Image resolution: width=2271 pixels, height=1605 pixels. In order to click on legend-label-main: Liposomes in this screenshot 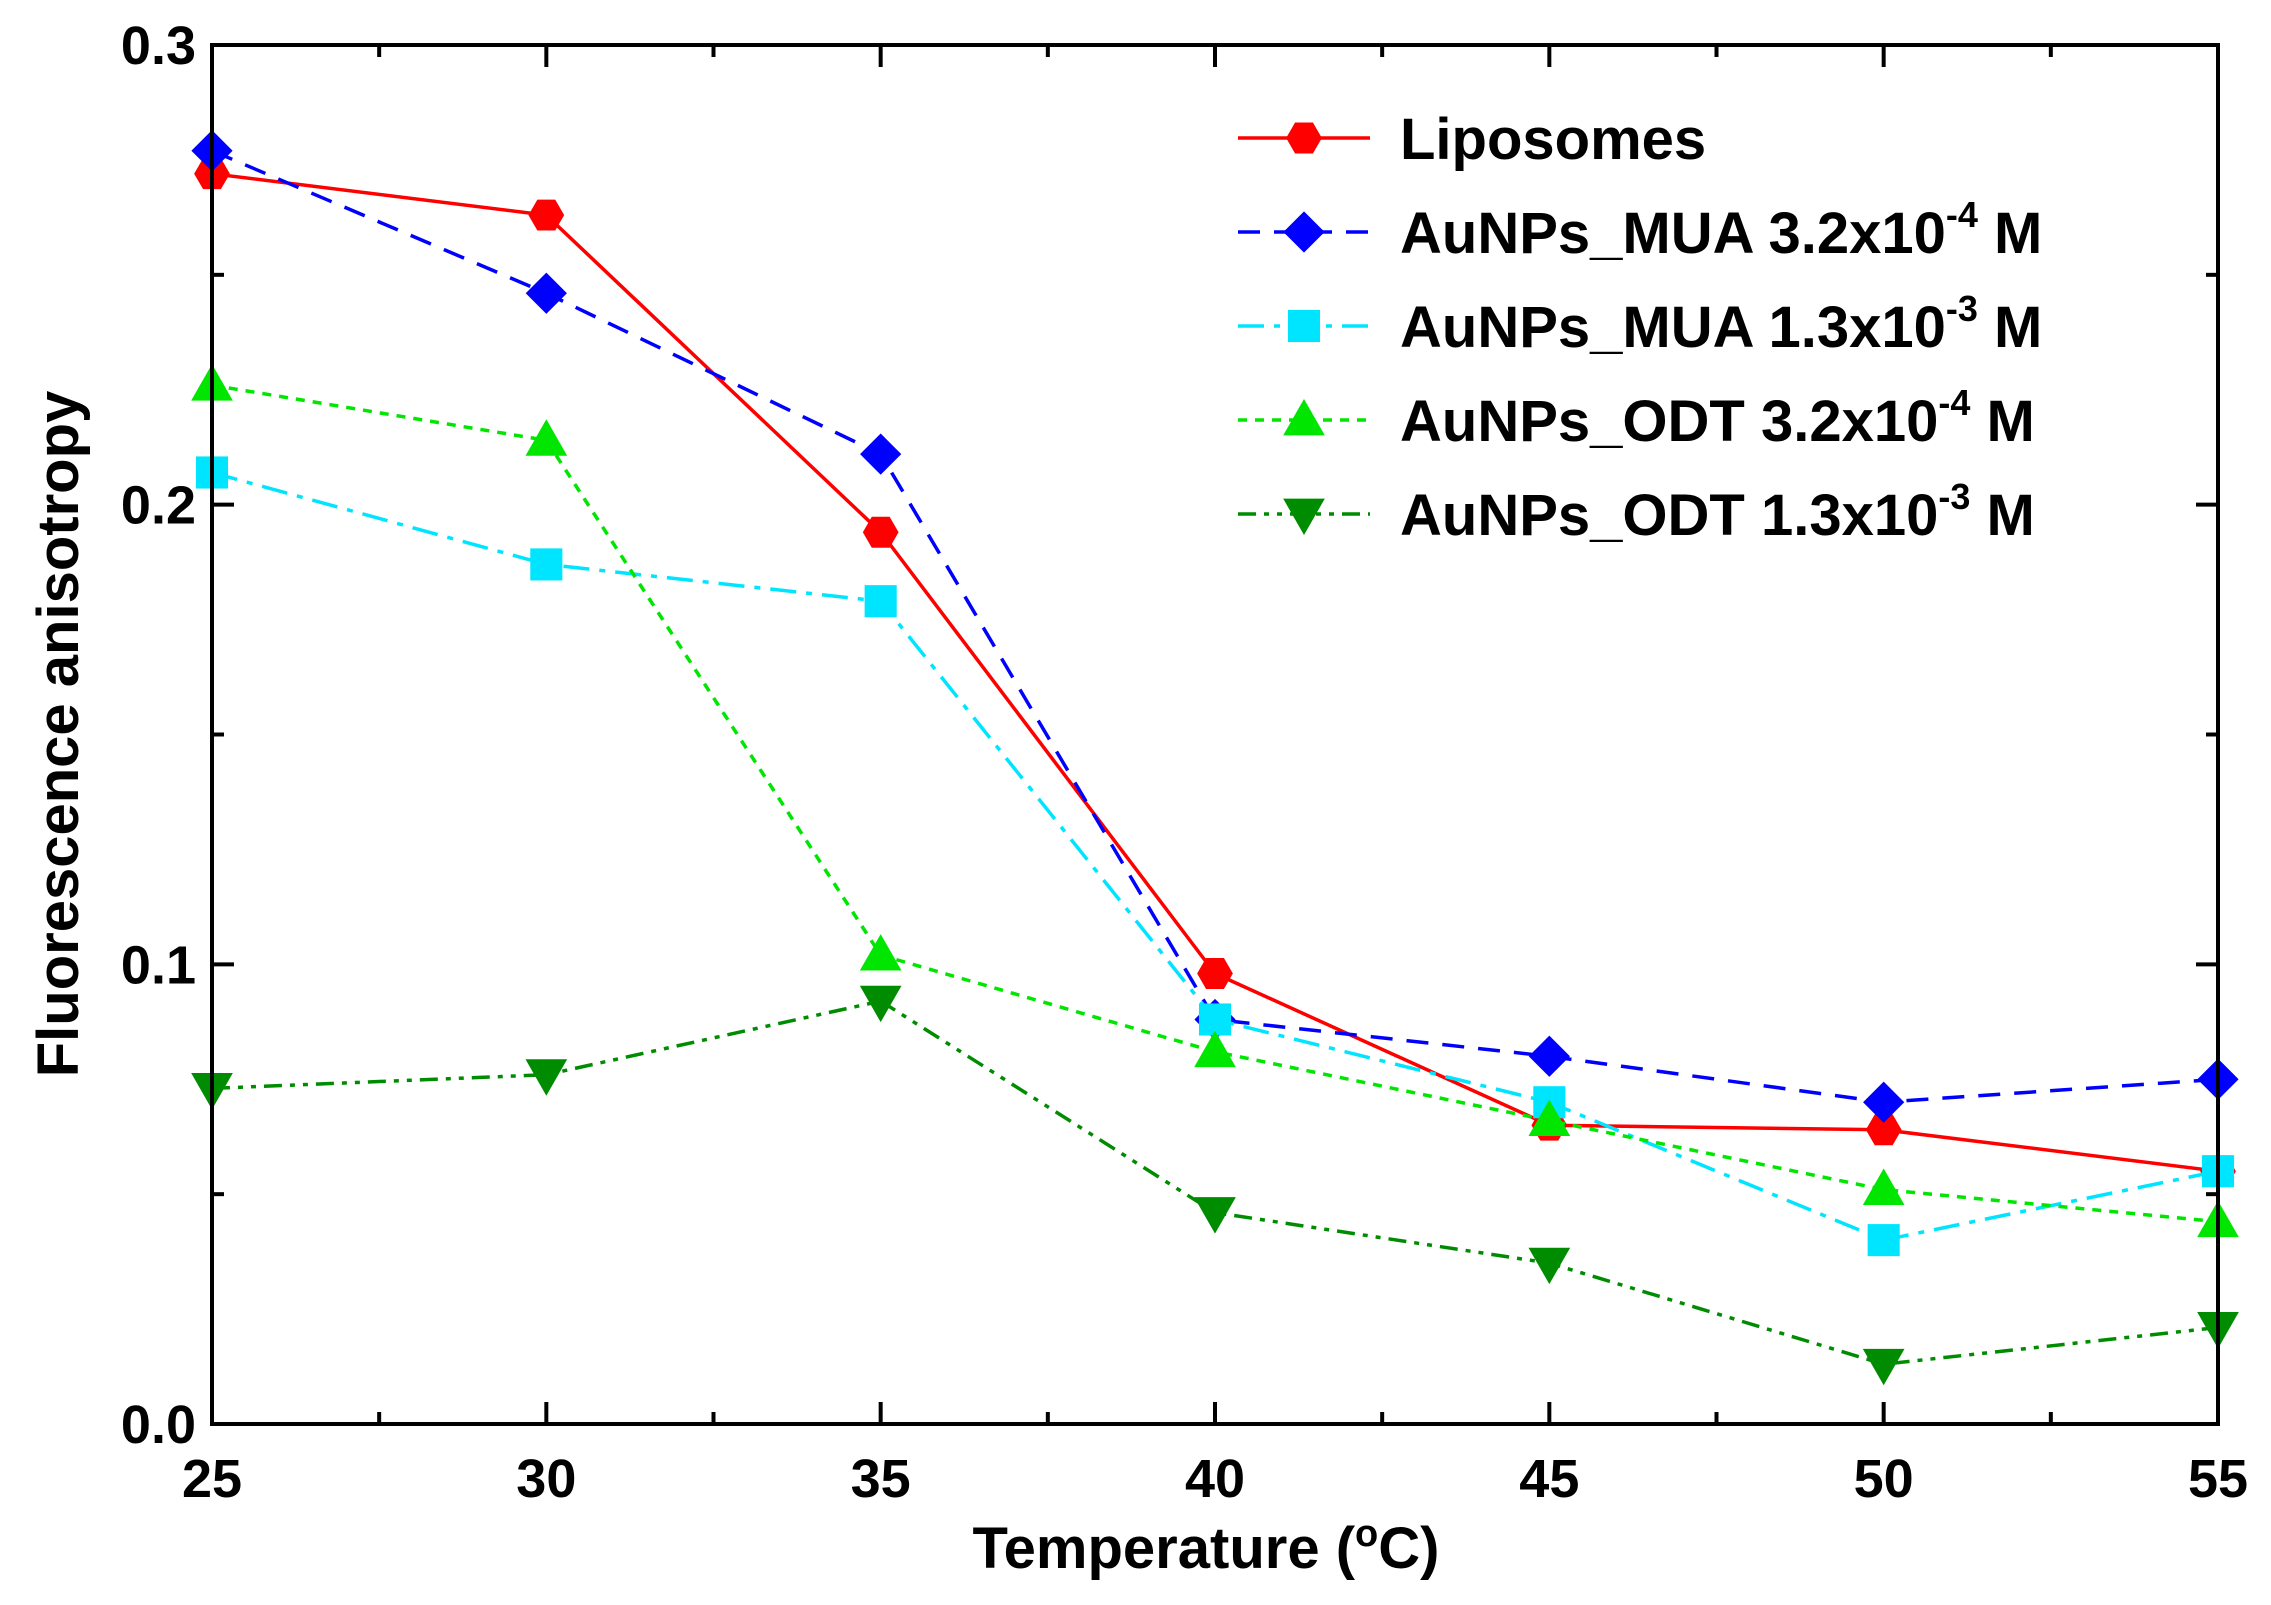, I will do `click(1553, 139)`.